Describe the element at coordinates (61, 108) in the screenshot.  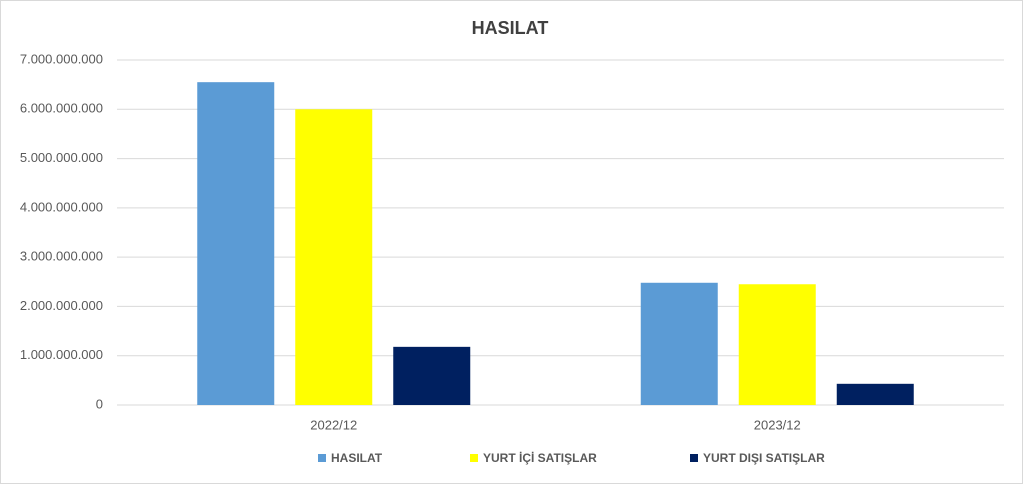
I see `y-tick-label: 6.000.000.000` at that location.